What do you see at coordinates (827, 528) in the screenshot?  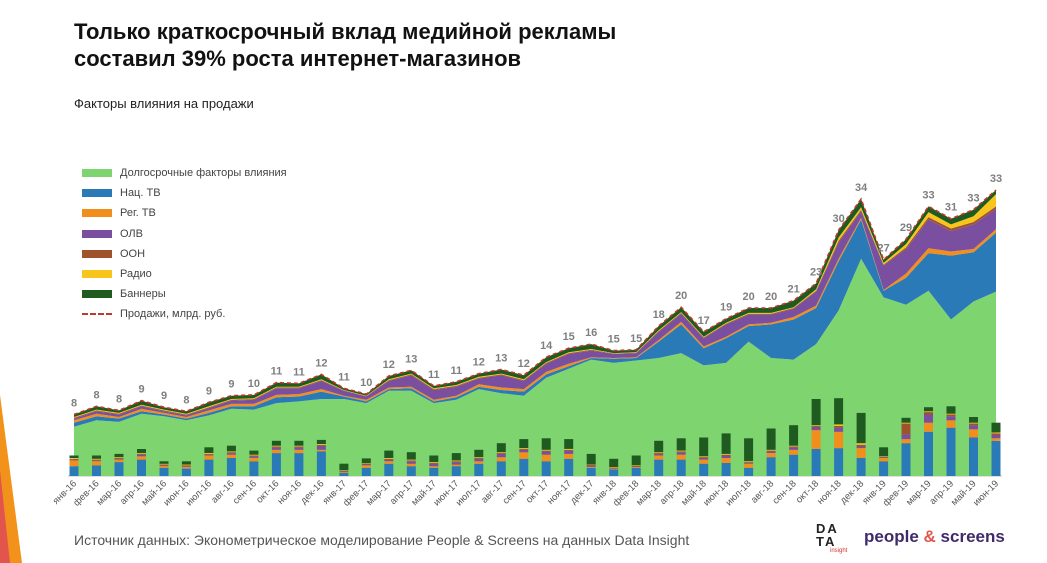 I see `data-insight-logo-line1: DA` at bounding box center [827, 528].